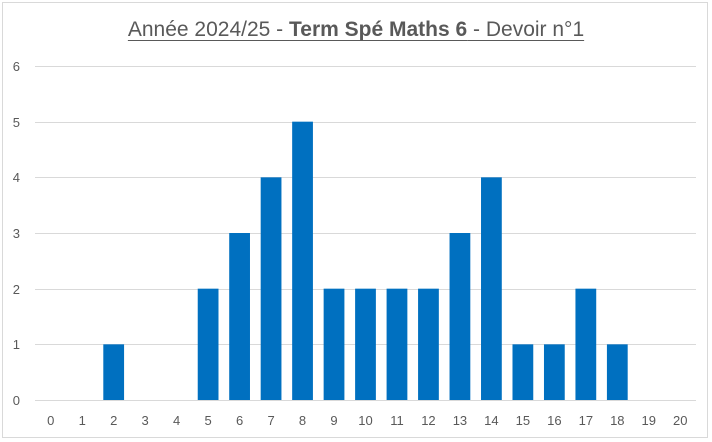  I want to click on y-tick-label: 2, so click(16, 289).